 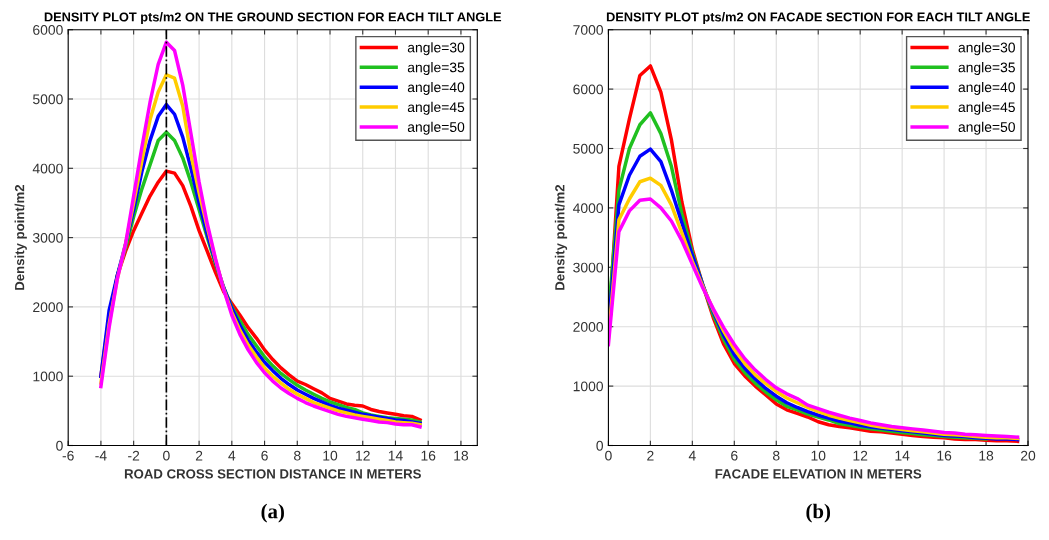 What do you see at coordinates (272, 513) in the screenshot?
I see `text: (a)` at bounding box center [272, 513].